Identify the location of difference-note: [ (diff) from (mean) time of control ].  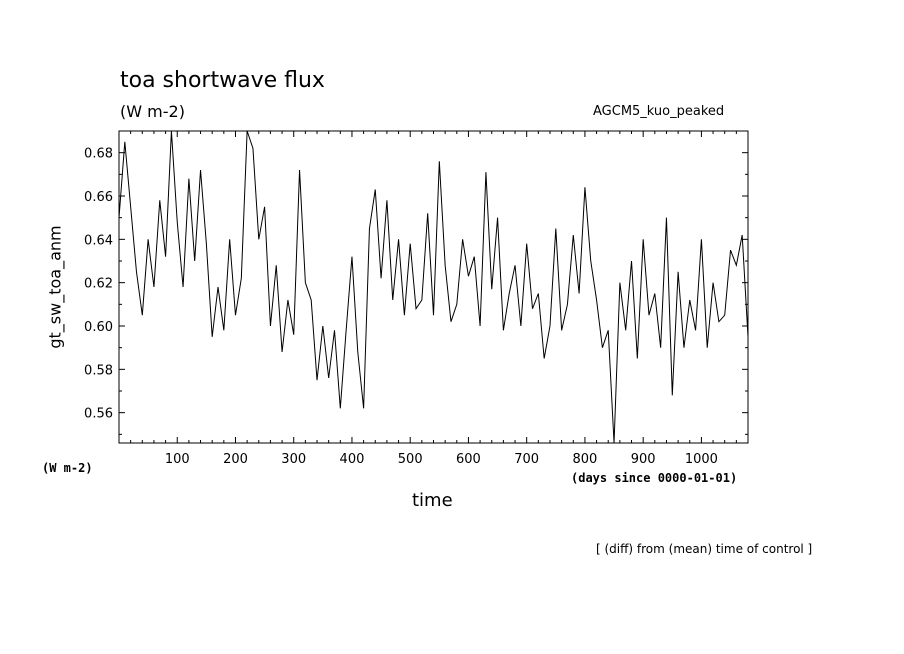
(704, 549).